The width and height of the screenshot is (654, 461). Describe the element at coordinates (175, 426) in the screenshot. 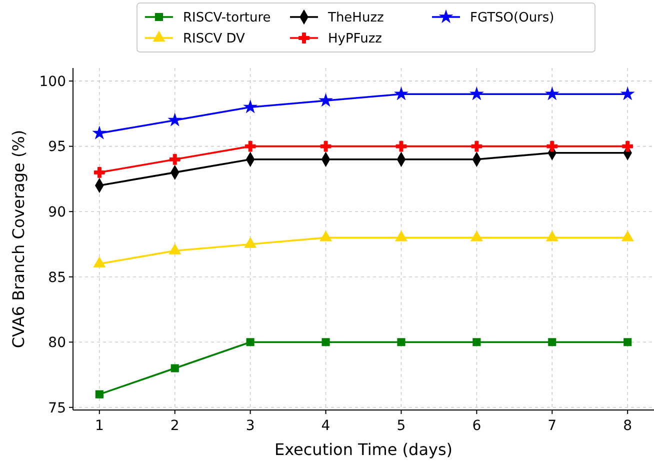

I see `x-tick-label: 2` at that location.